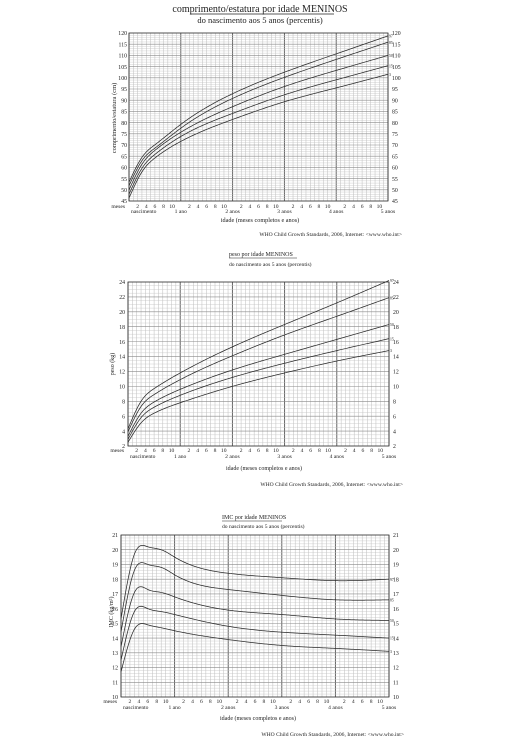 This screenshot has height=741, width=522. I want to click on y-tick-label: 14, so click(122, 358).